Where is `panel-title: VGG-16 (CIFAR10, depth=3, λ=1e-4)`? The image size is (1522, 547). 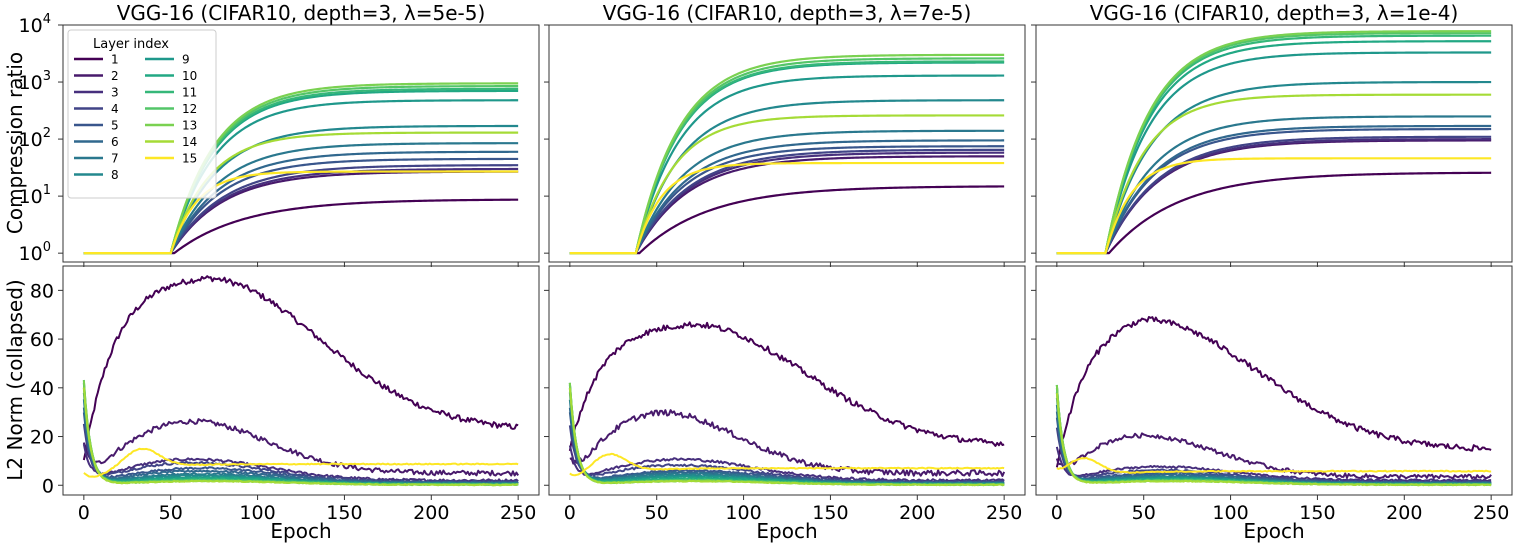
panel-title: VGG-16 (CIFAR10, depth=3, λ=1e-4) is located at coordinates (1274, 13).